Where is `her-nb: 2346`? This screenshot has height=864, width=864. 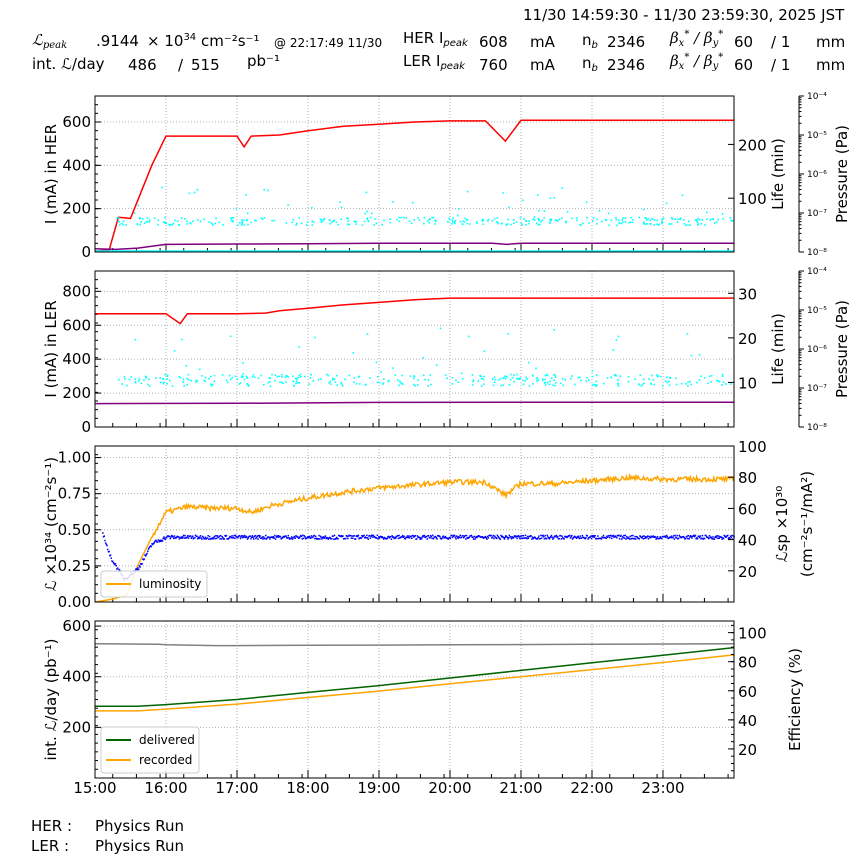 her-nb: 2346 is located at coordinates (626, 42).